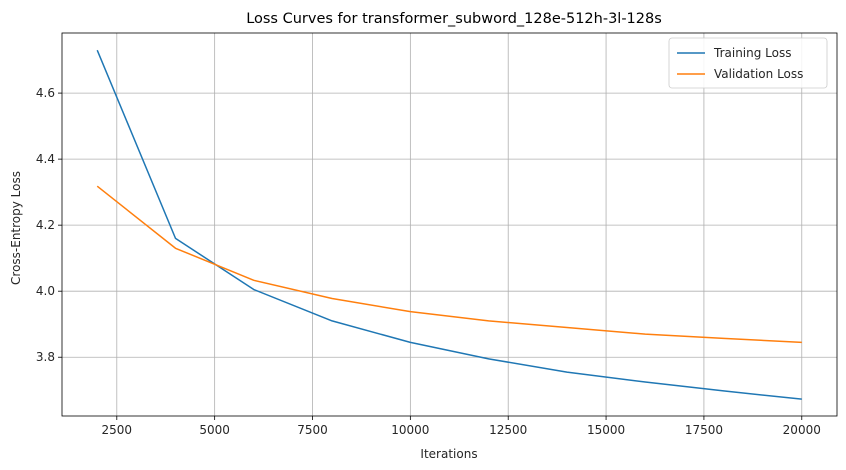 Image resolution: width=846 pixels, height=470 pixels. What do you see at coordinates (45, 291) in the screenshot?
I see `y-tick-label: 4.0` at bounding box center [45, 291].